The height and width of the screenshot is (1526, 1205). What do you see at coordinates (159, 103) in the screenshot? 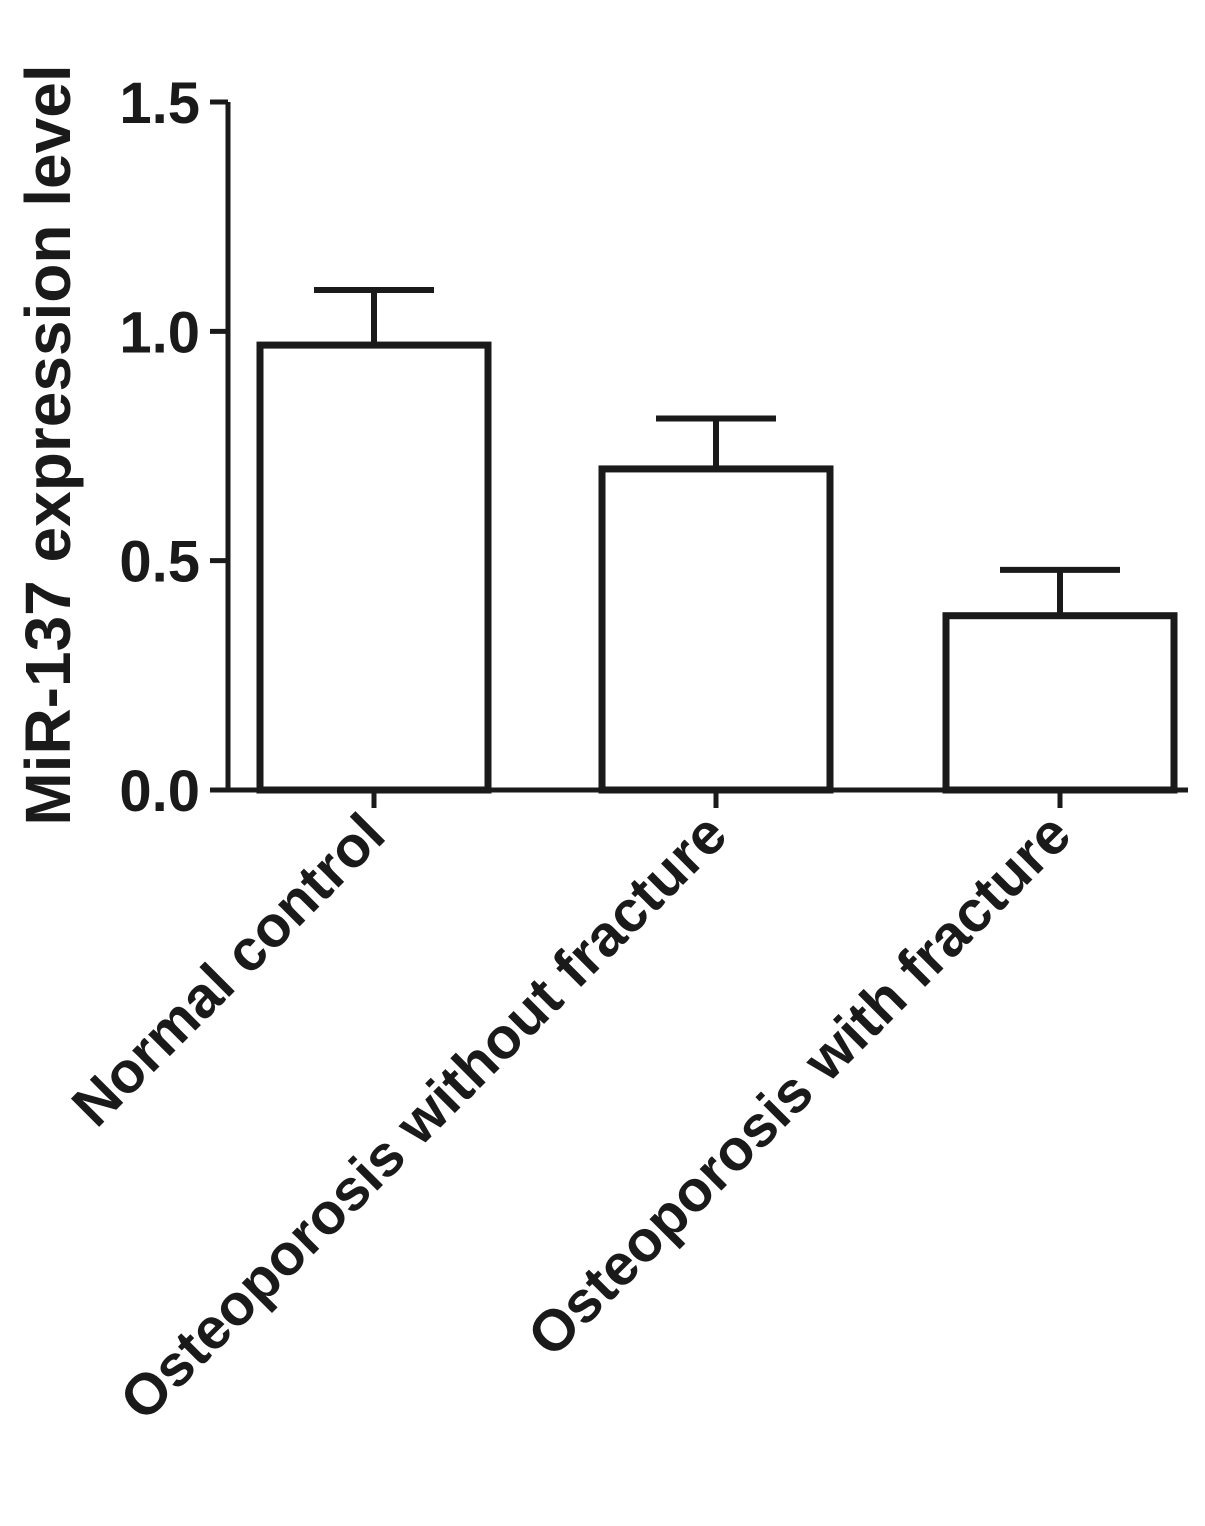
I see `y-tick-label: 1.5` at bounding box center [159, 103].